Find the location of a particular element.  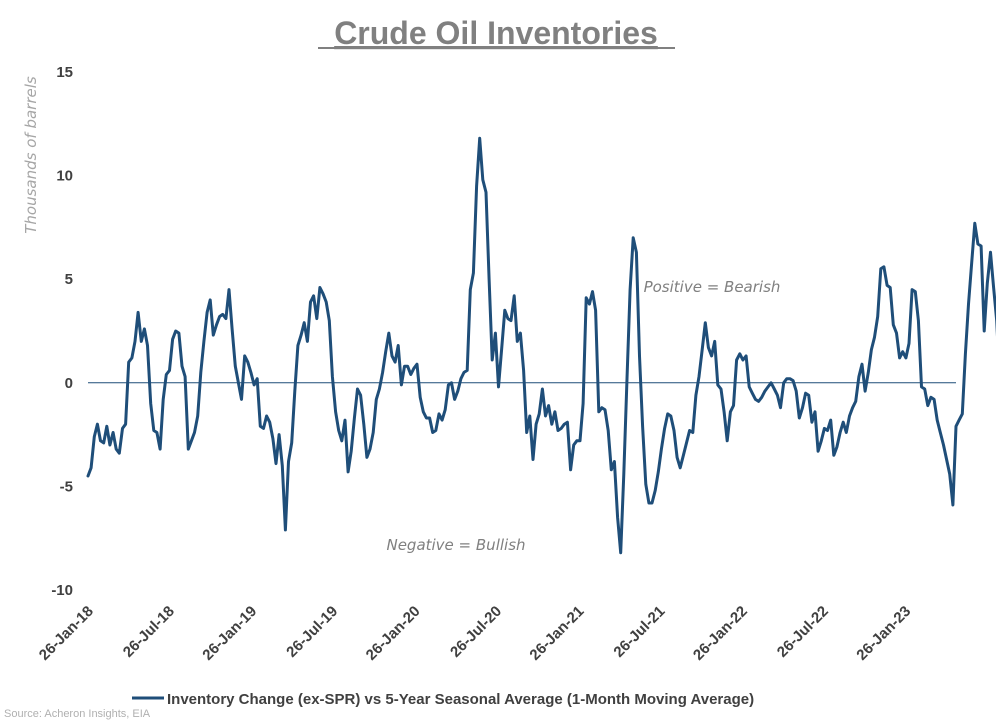

chart-title: Crude Oil Inventories is located at coordinates (496, 33).